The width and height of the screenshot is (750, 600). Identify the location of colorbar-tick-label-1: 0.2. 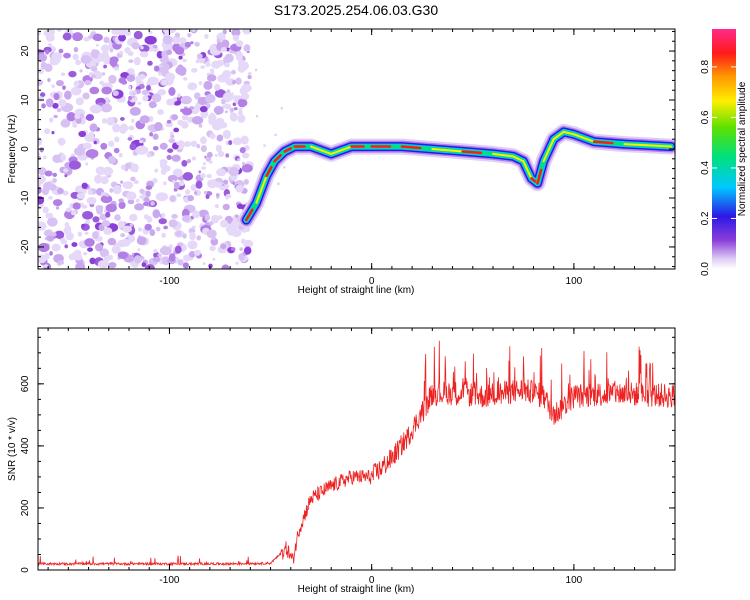
(705, 218).